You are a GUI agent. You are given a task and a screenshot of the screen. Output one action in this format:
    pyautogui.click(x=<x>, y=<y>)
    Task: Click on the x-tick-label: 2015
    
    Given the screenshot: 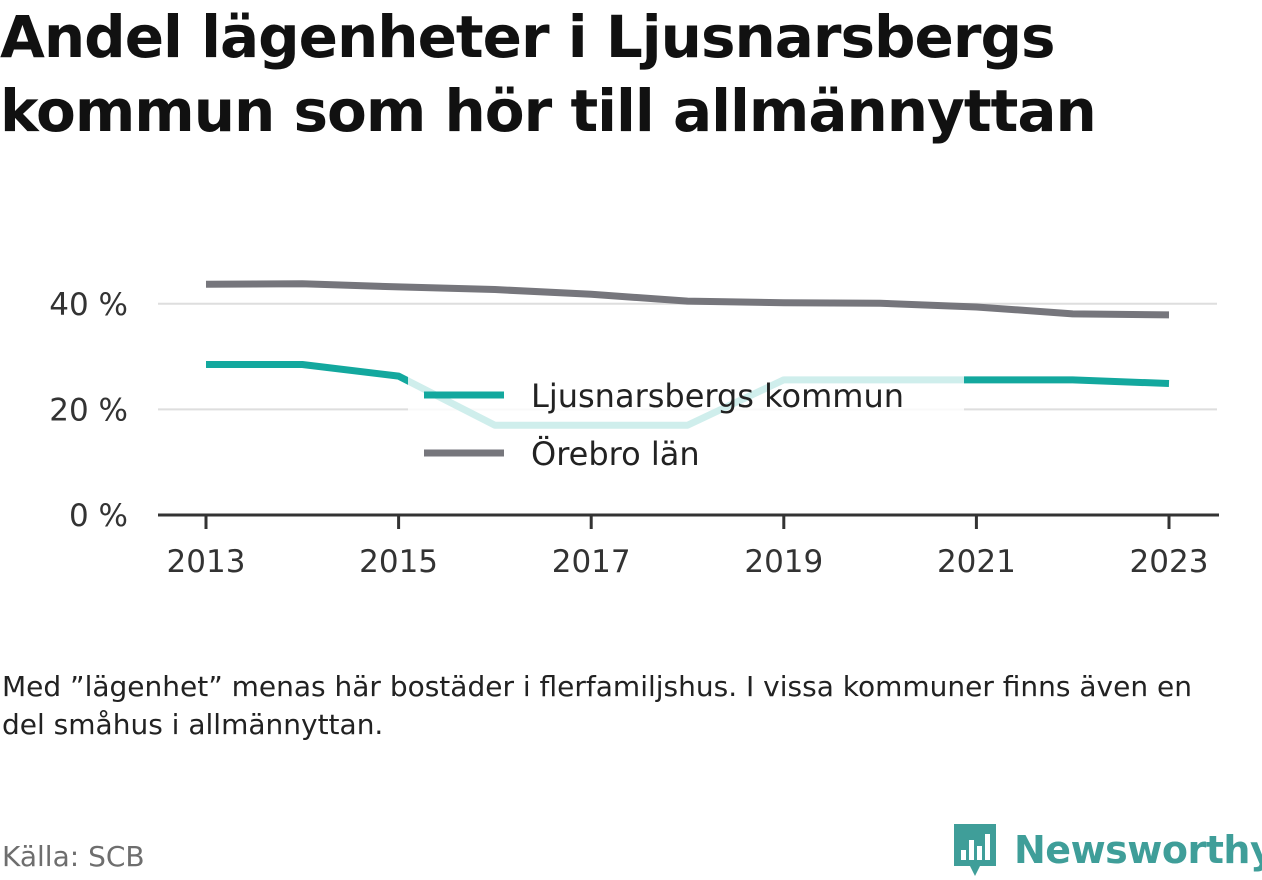 What is the action you would take?
    pyautogui.click(x=398, y=562)
    